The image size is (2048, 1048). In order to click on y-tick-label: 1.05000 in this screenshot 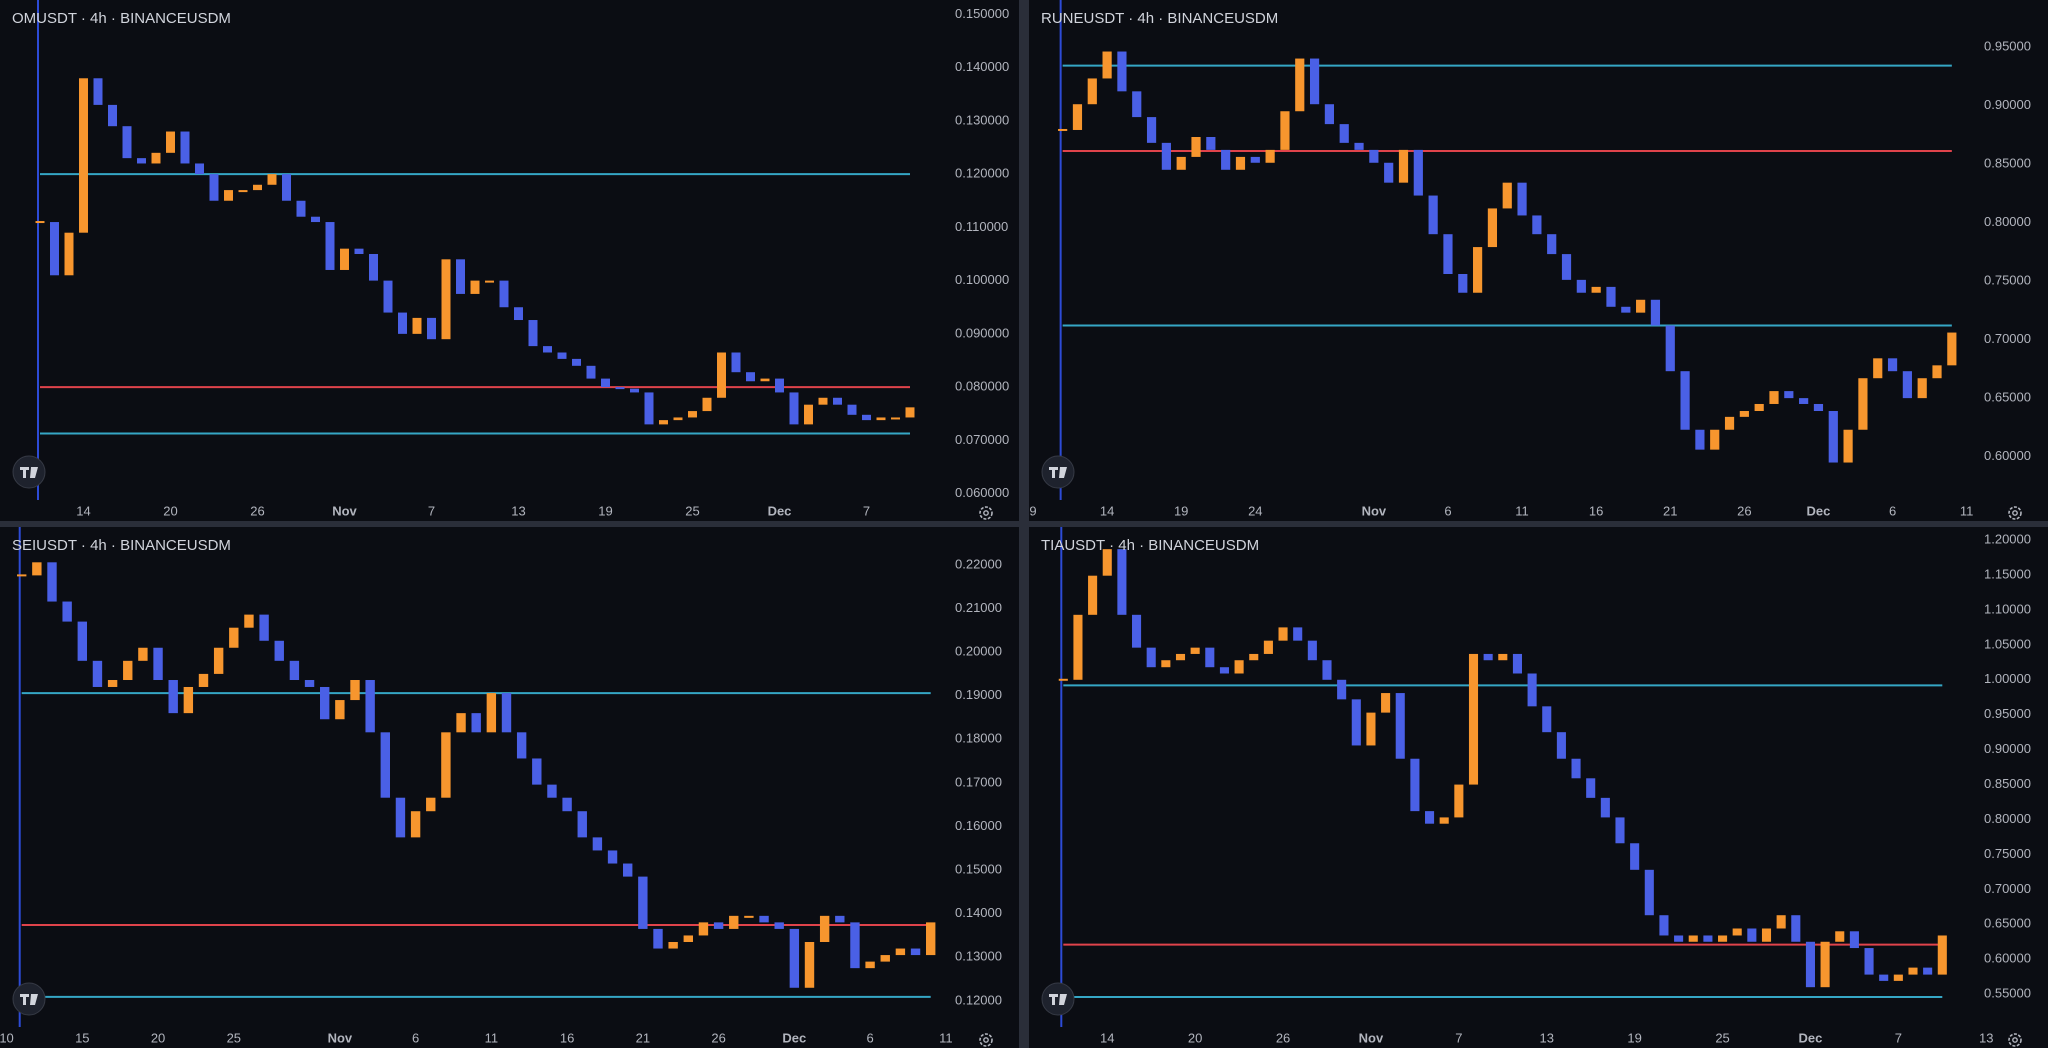, I will do `click(2007, 643)`.